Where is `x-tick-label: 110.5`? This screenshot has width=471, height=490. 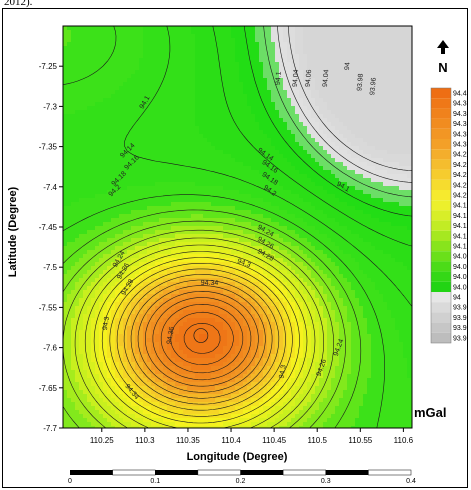 x-tick-label: 110.5 is located at coordinates (317, 440).